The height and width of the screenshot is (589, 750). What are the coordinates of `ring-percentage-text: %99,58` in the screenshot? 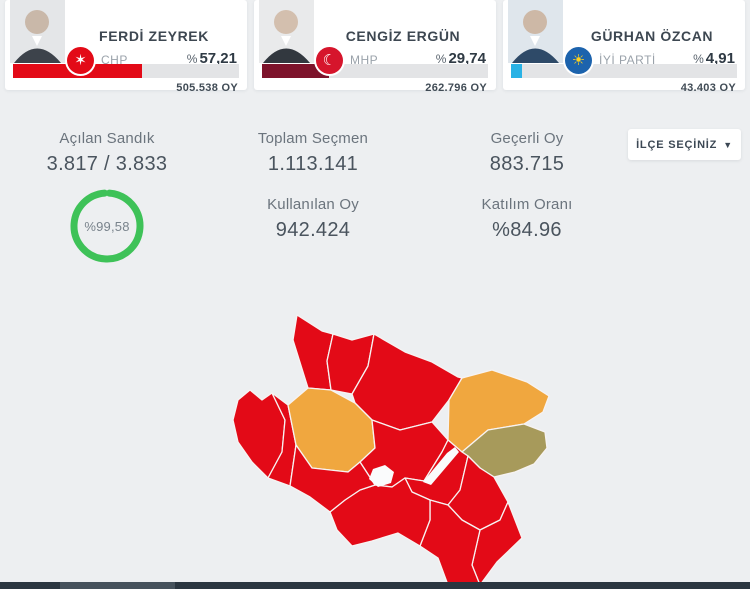 It's located at (107, 226).